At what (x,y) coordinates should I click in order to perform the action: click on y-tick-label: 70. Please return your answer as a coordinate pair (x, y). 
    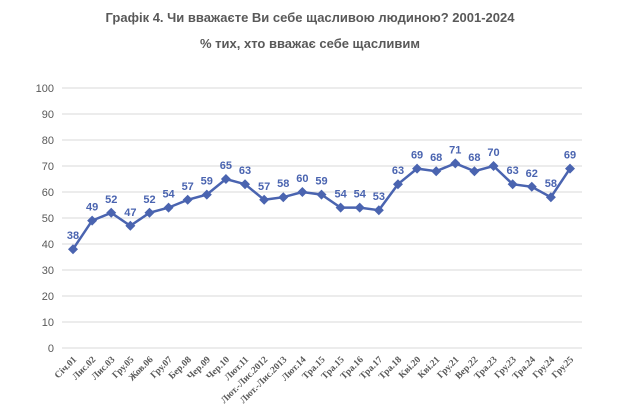
    Looking at the image, I should click on (48, 167).